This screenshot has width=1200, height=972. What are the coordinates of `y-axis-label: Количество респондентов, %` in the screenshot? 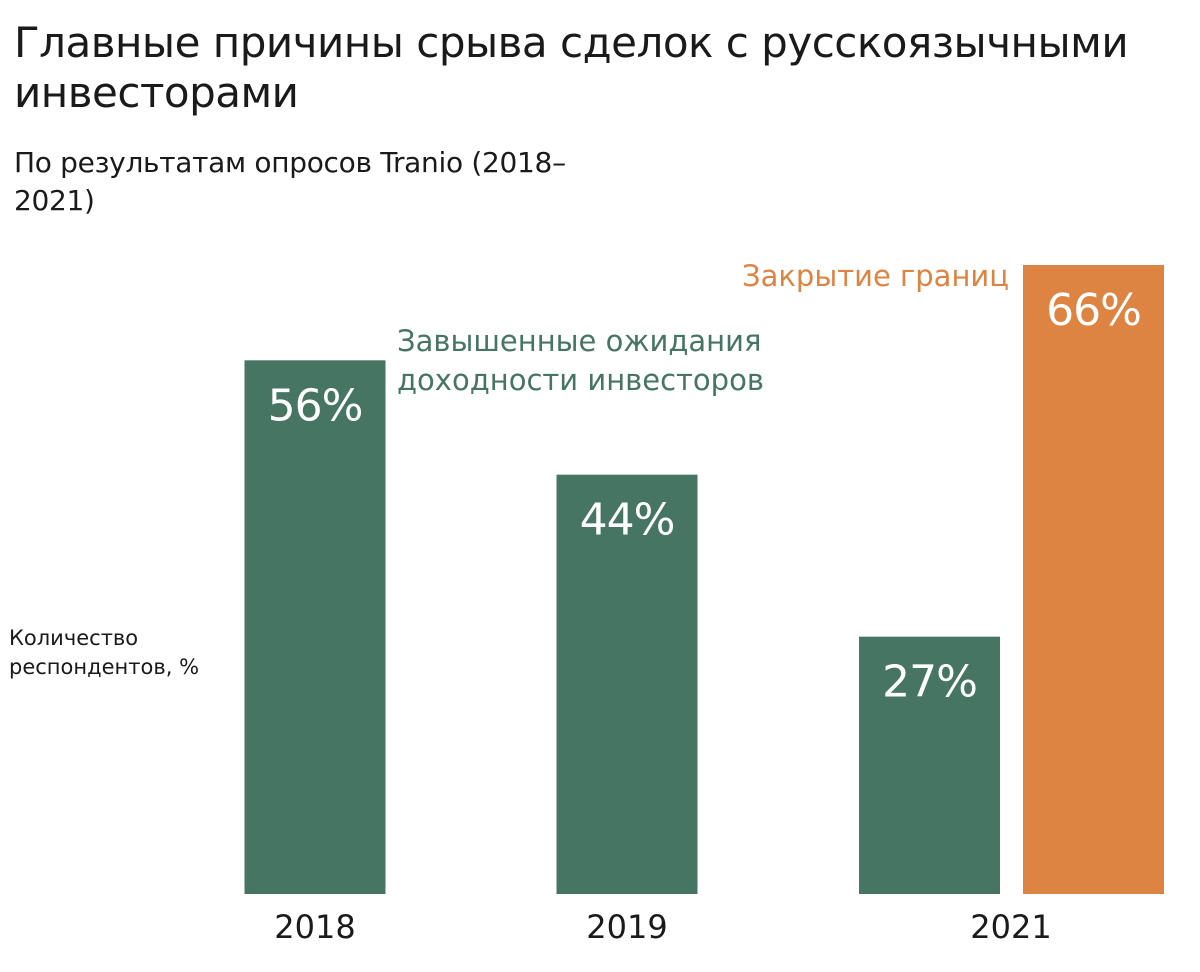 It's located at (104, 652).